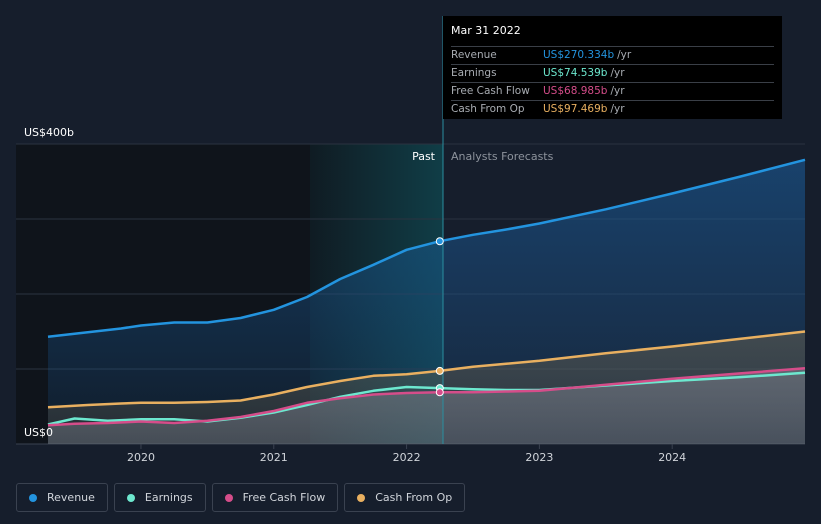  What do you see at coordinates (33, 497) in the screenshot?
I see `revenue-dot-icon` at bounding box center [33, 497].